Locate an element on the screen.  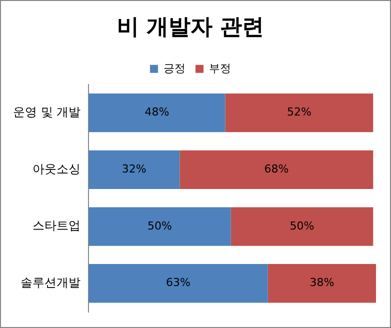
y-tick-label: 아웃소싱 is located at coordinates (56, 169).